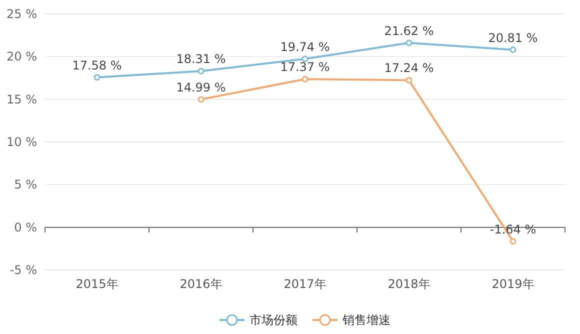  I want to click on data-label: 17.37 %, so click(305, 67).